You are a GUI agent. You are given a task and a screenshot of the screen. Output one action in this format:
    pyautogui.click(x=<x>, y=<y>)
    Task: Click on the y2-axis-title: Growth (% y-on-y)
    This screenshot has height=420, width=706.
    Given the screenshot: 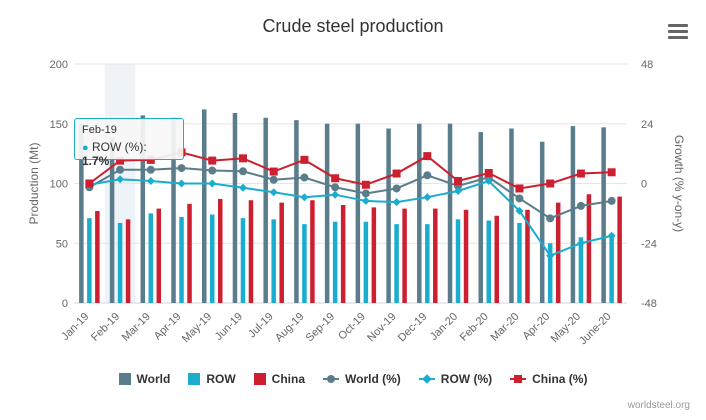 What is the action you would take?
    pyautogui.click(x=679, y=183)
    